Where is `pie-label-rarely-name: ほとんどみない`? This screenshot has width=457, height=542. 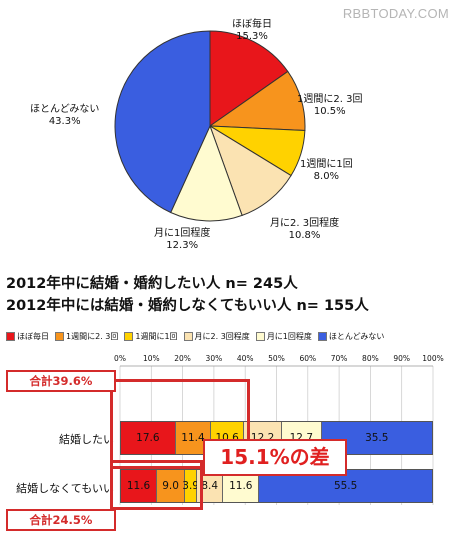 pie-label-rarely-name: ほとんどみない is located at coordinates (65, 109).